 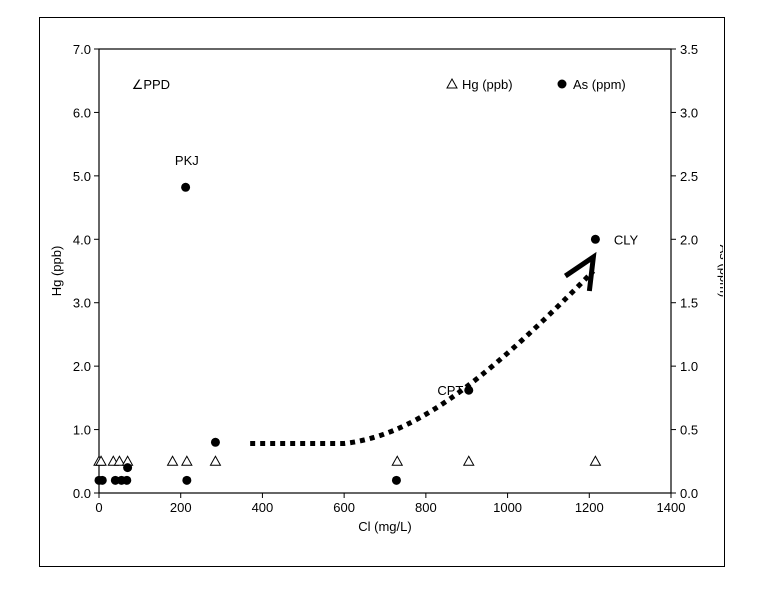 I want to click on y-right-tick-label: 2.5, so click(x=689, y=176).